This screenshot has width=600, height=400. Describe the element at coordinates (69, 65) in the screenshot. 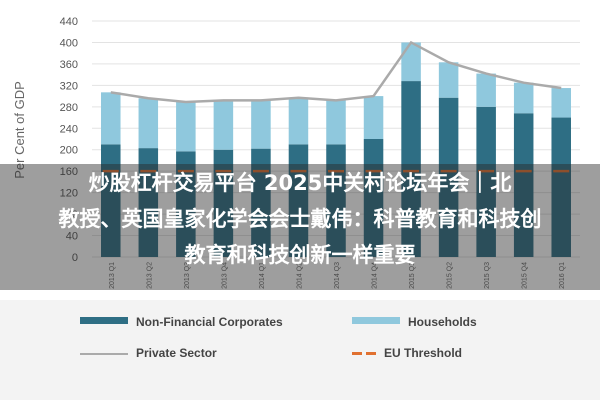

I see `y-tick-label: 360` at that location.